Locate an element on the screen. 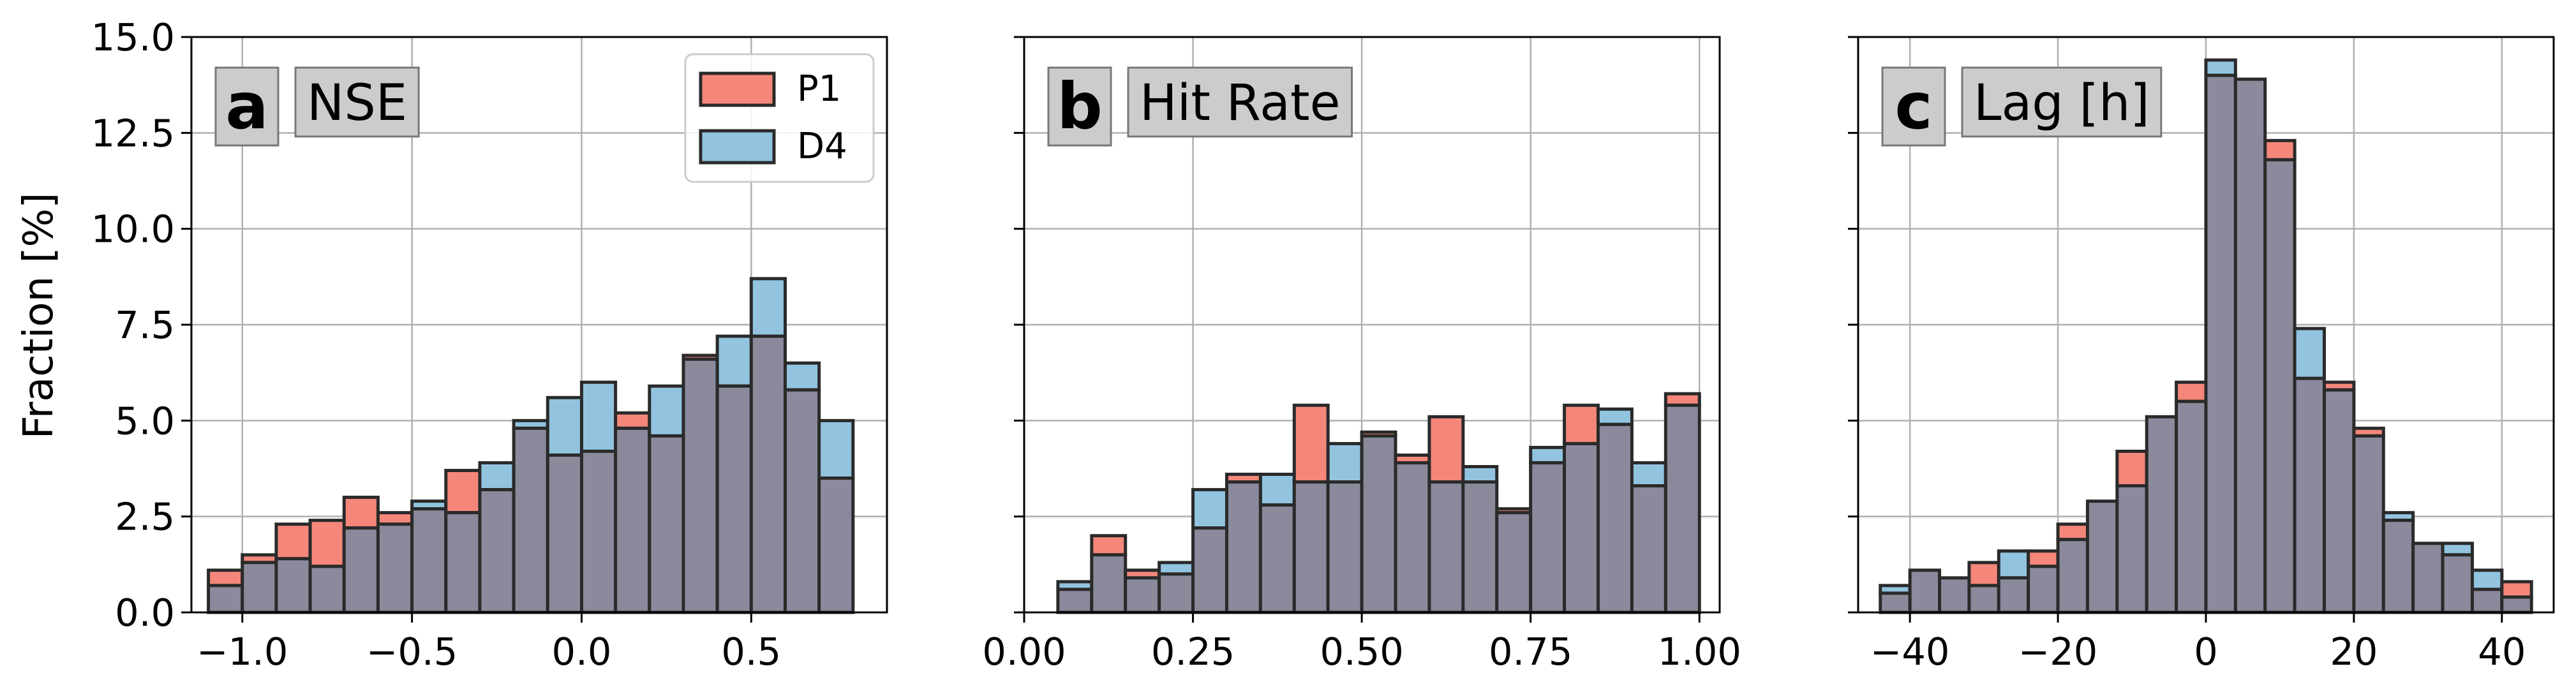 This screenshot has height=673, width=2576. panel-title: Lag [h] is located at coordinates (2062, 103).